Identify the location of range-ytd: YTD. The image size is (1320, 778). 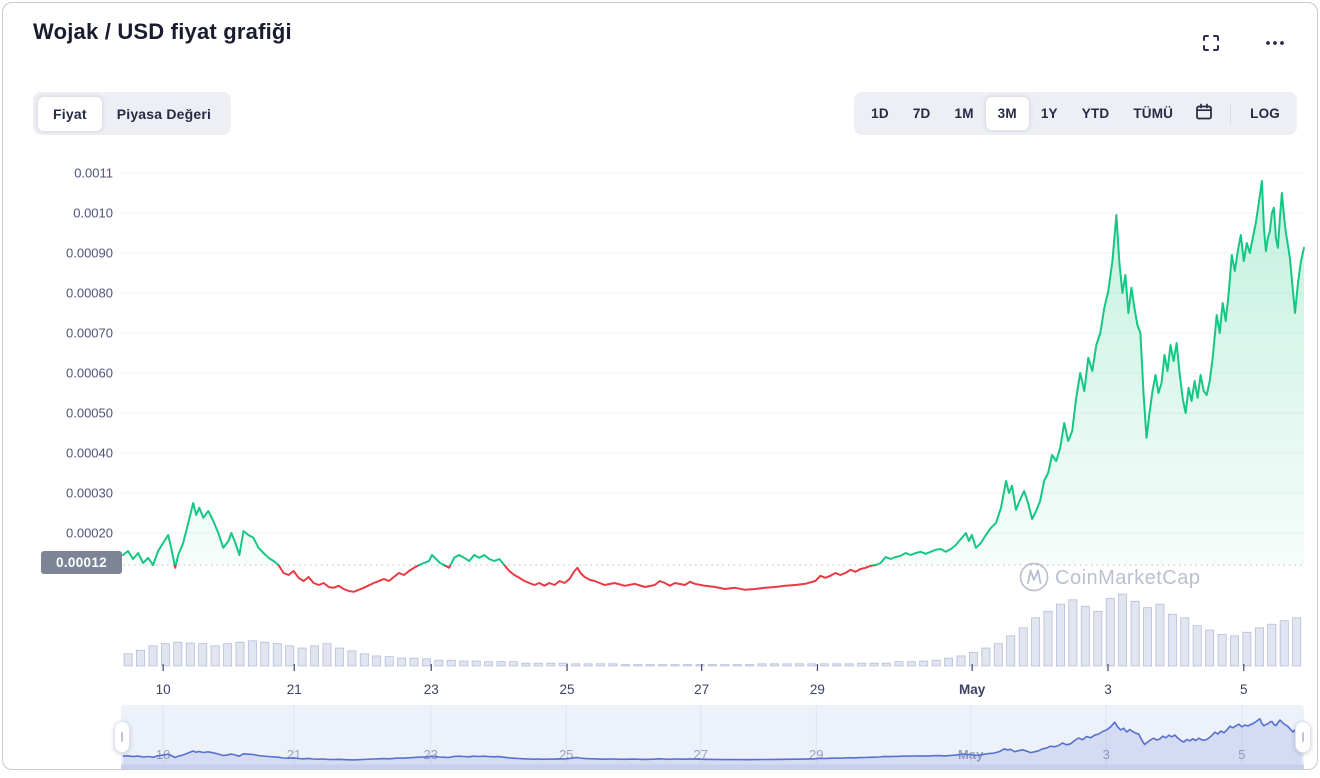
(1096, 113).